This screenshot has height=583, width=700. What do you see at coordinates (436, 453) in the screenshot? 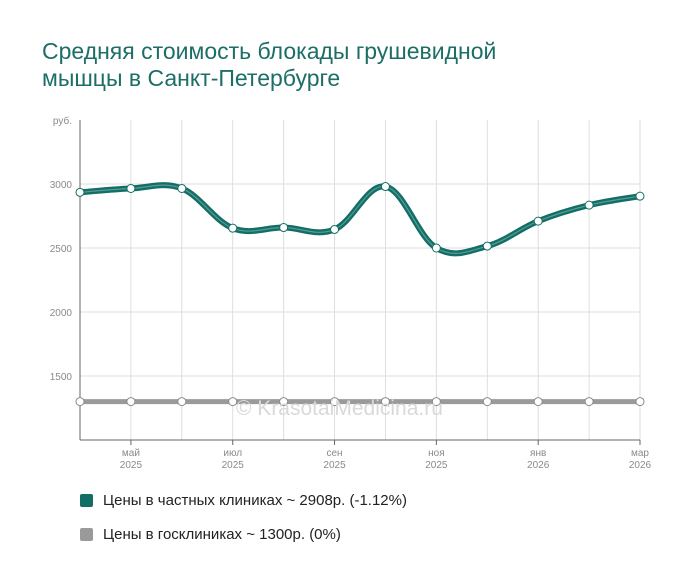
I see `x-tick-label-month: ноя` at bounding box center [436, 453].